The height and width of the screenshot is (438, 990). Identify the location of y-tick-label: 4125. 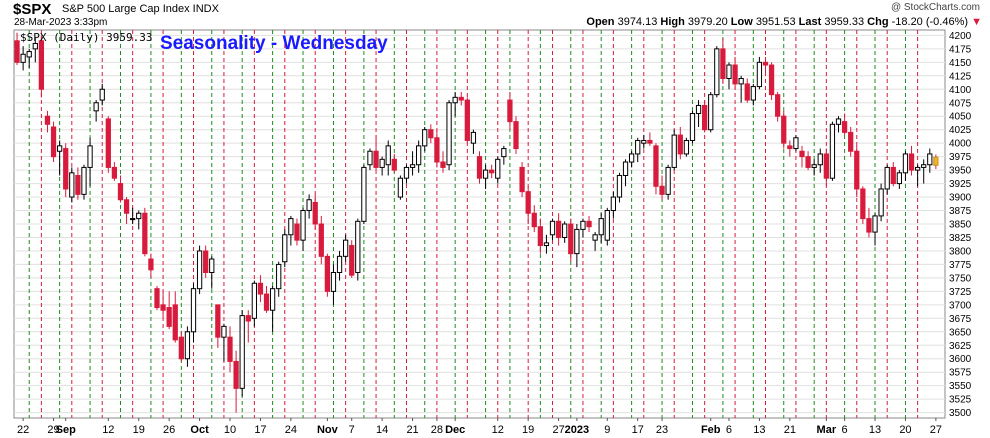
(960, 76).